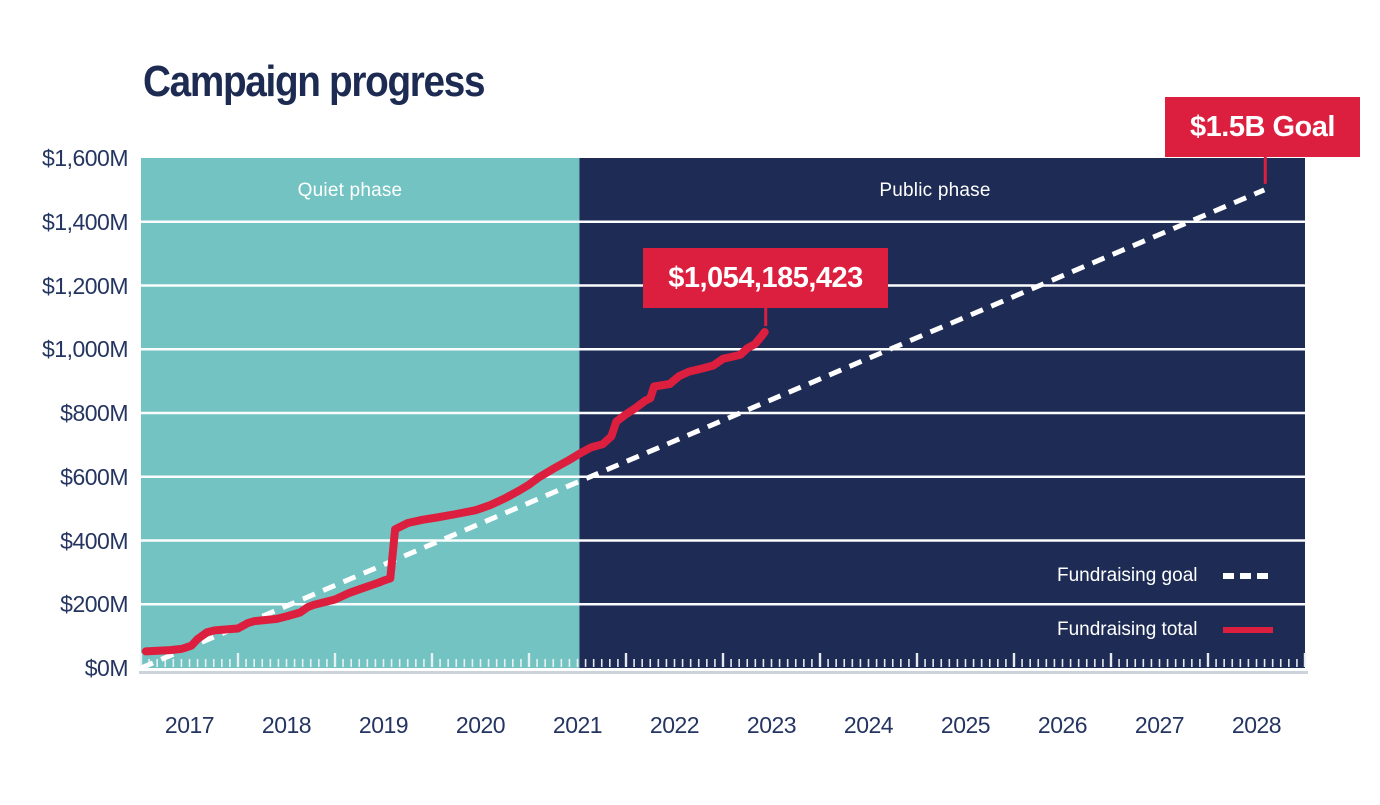  I want to click on goal-dashed-line-sample, so click(1246, 576).